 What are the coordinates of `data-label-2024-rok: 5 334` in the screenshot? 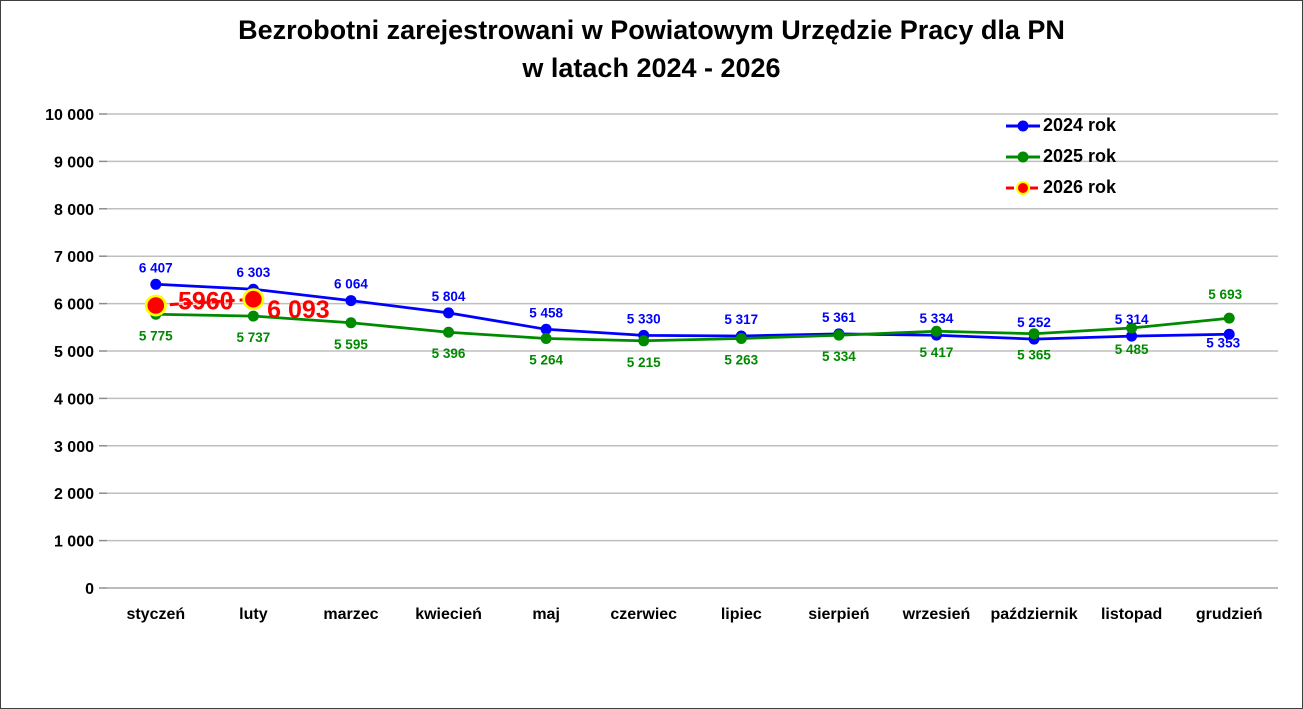 It's located at (937, 318).